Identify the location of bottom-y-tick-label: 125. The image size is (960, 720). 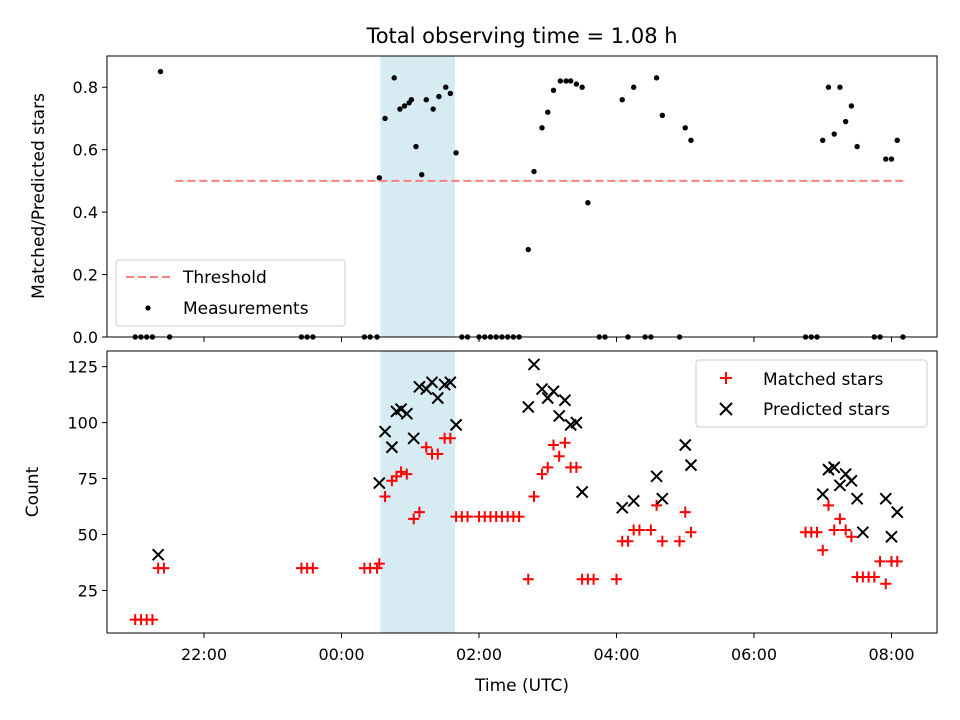
(82, 367).